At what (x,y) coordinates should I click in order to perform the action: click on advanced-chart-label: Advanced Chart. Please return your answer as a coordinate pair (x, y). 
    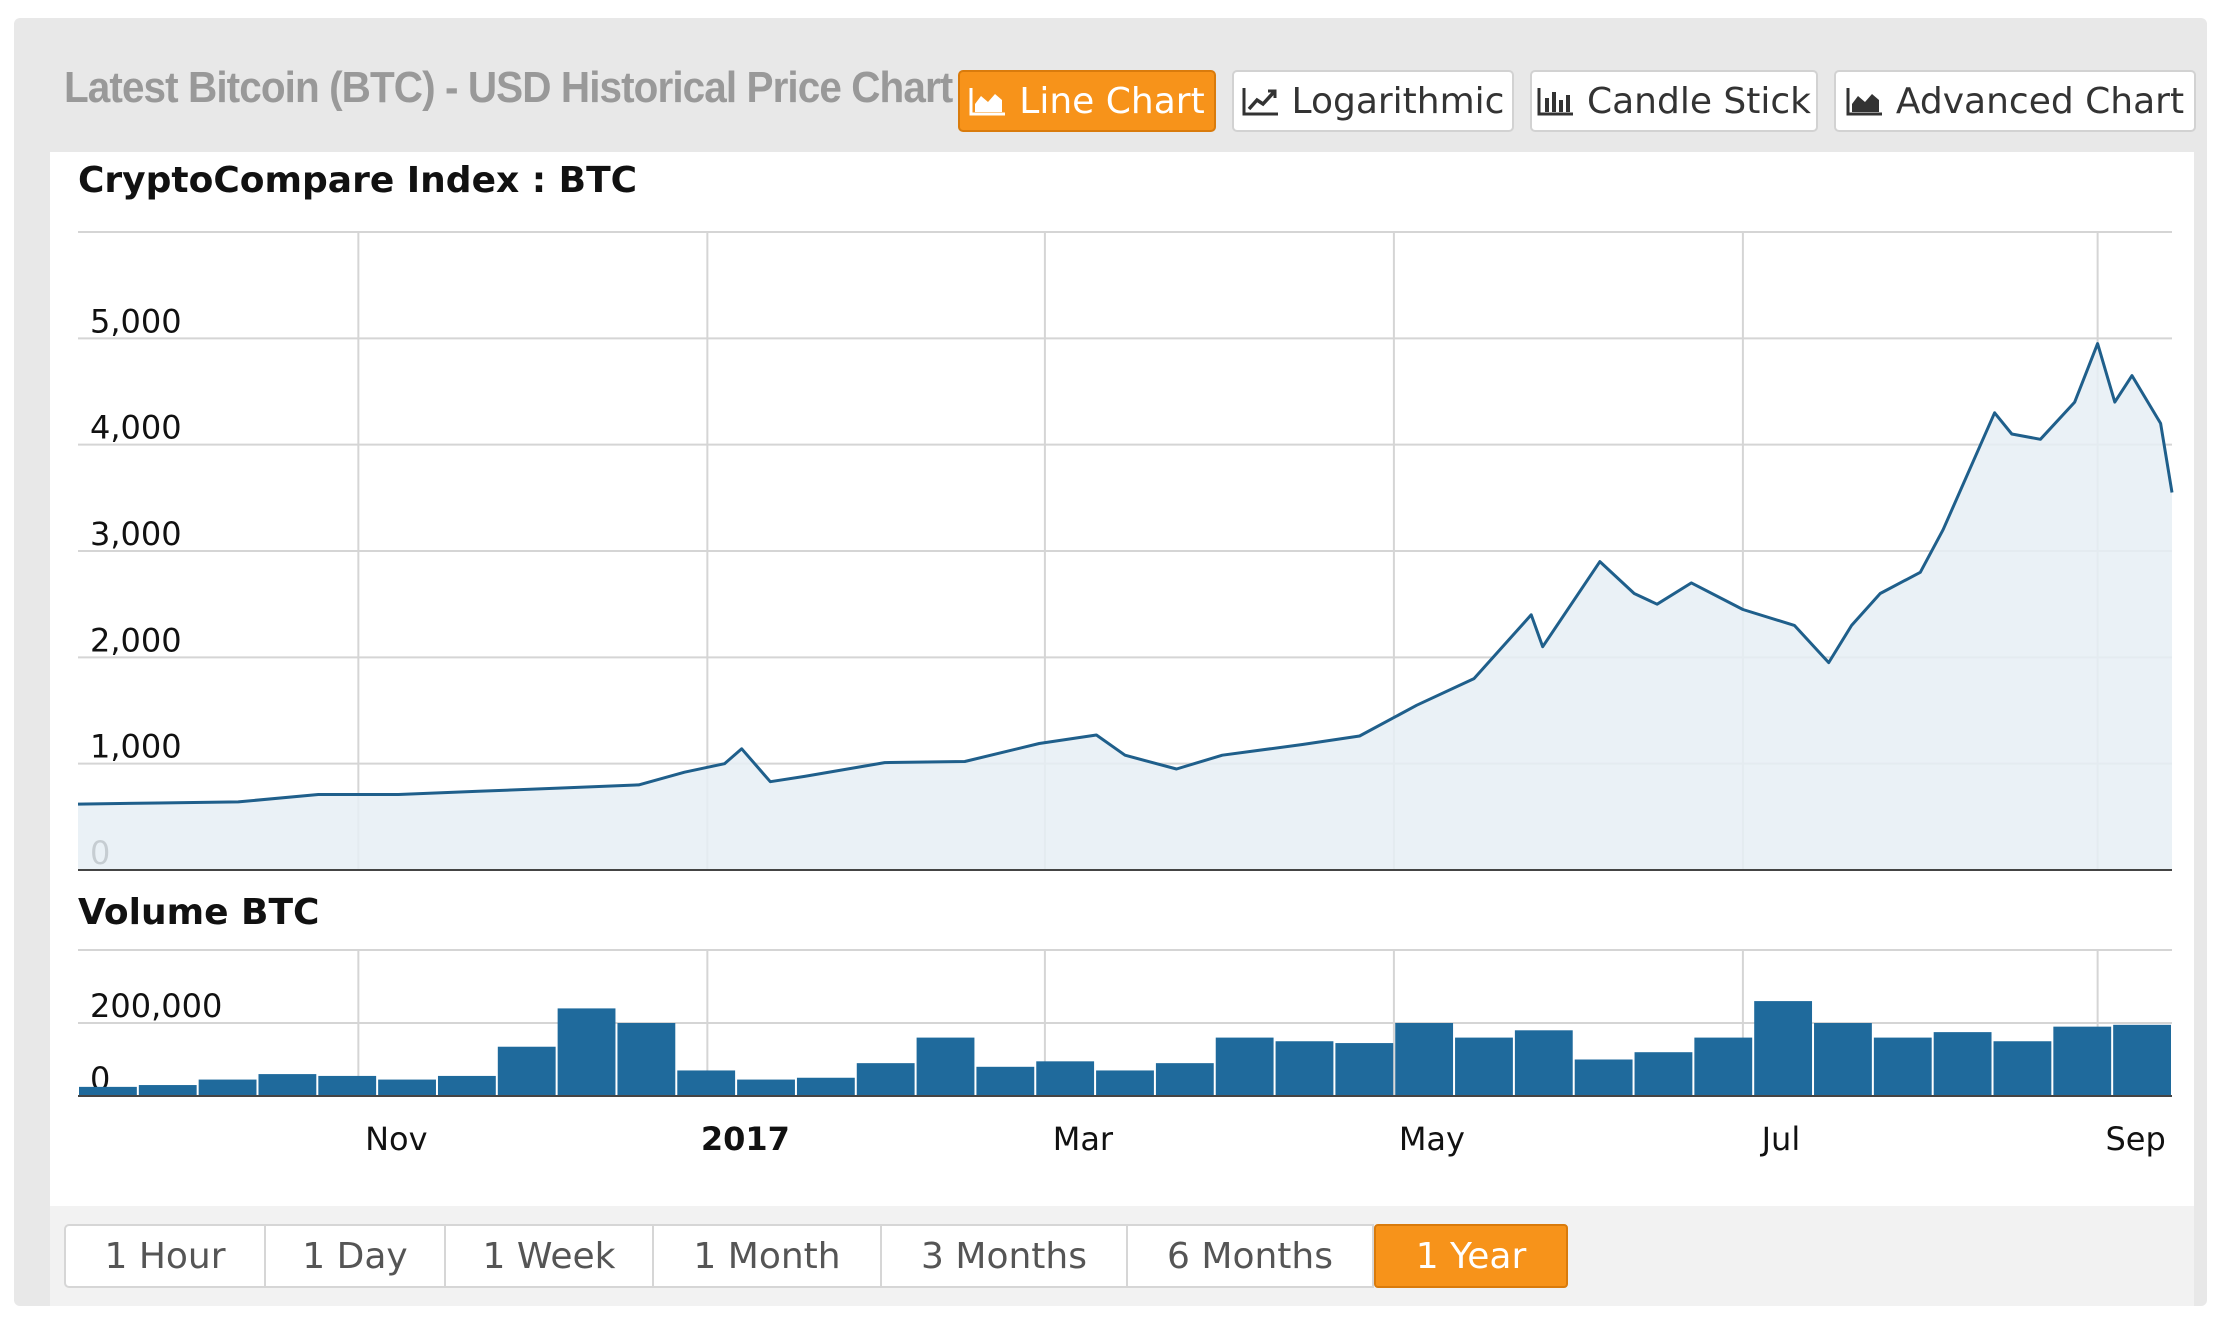
    Looking at the image, I should click on (2040, 101).